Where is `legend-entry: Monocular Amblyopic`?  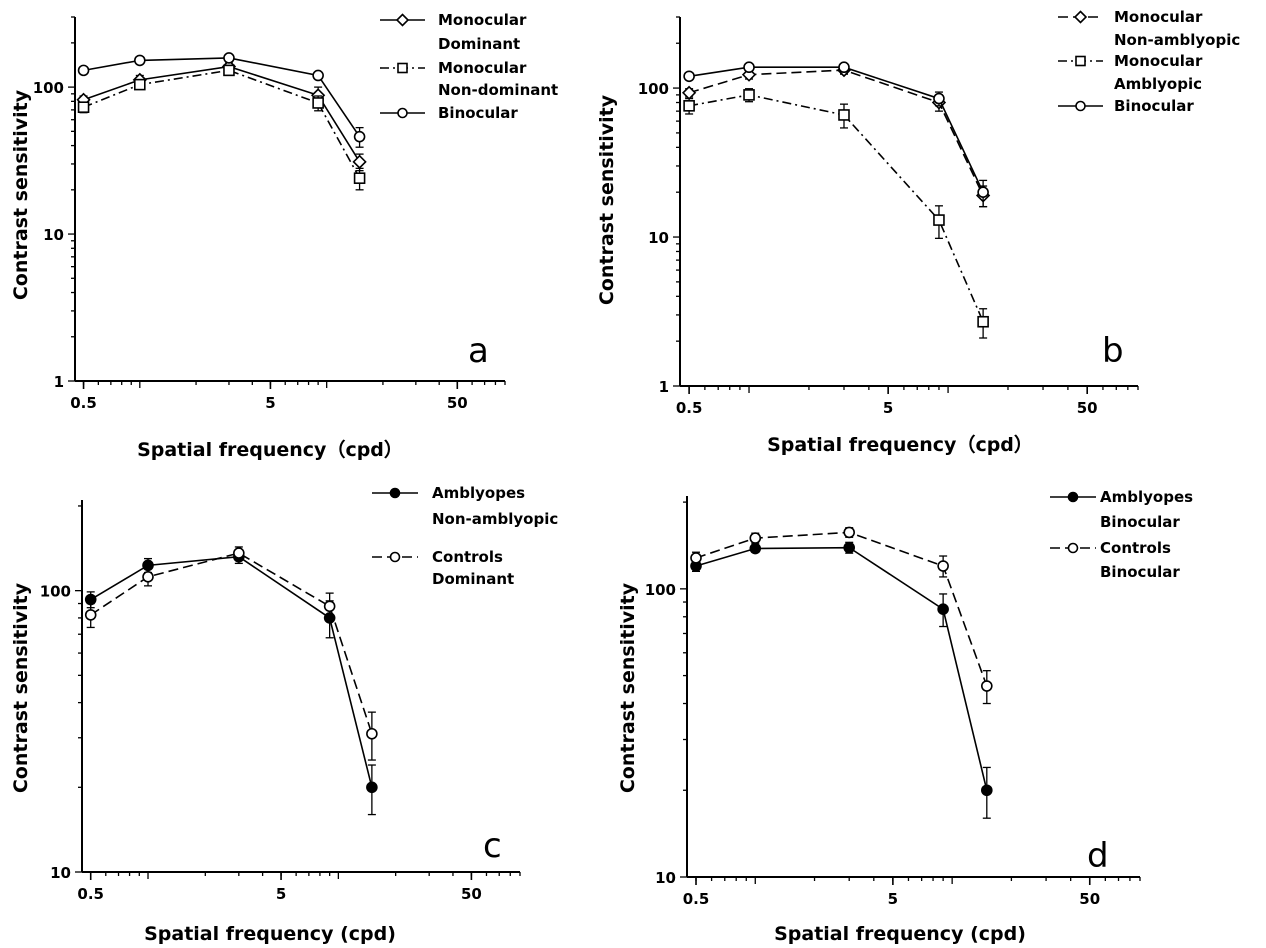 legend-entry: Monocular Amblyopic is located at coordinates (1130, 72).